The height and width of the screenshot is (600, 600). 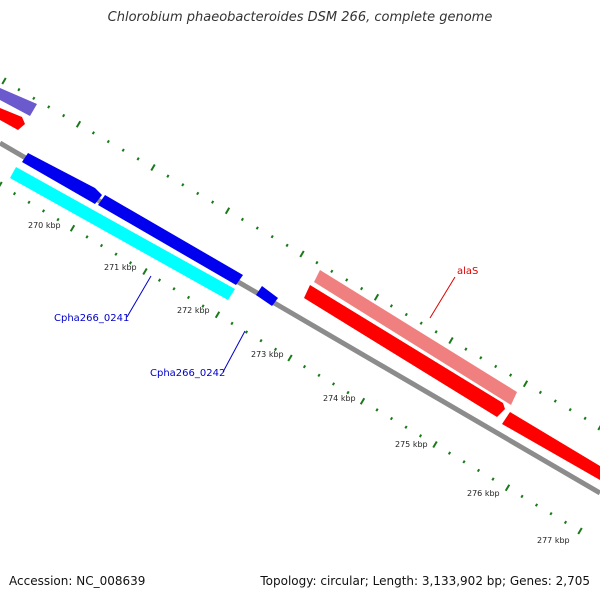 What do you see at coordinates (442, 297) in the screenshot?
I see `leader-alas` at bounding box center [442, 297].